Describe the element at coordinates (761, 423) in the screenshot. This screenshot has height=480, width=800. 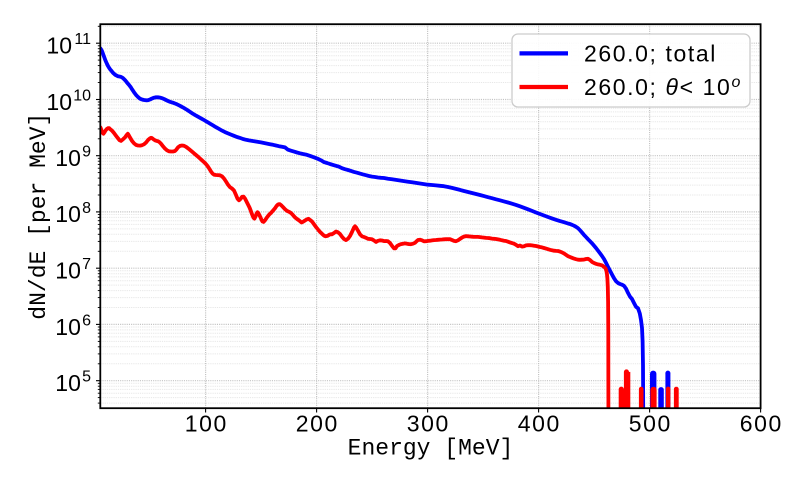
I see `svg-text: 600` at that location.